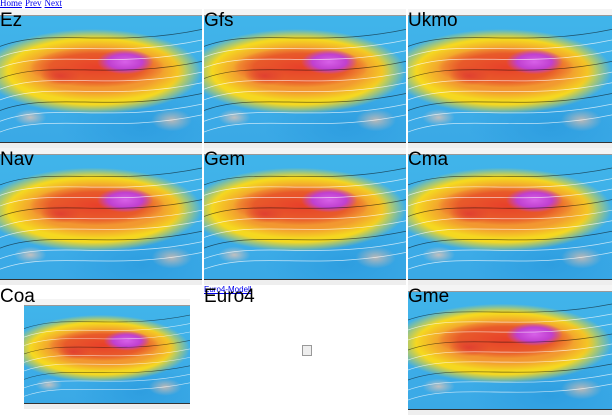  I want to click on model-cell: Gfs, so click(305, 78).